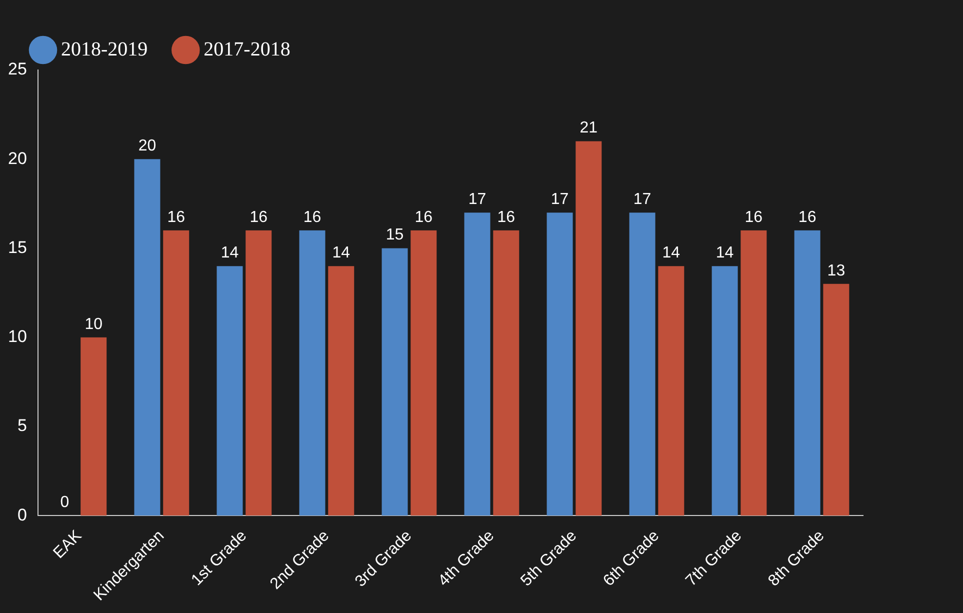 The image size is (963, 613). What do you see at coordinates (395, 235) in the screenshot?
I see `data-label: 15` at bounding box center [395, 235].